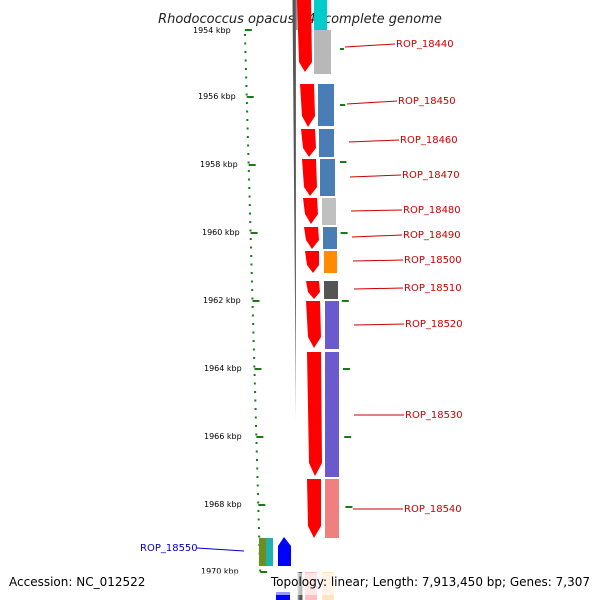 The width and height of the screenshot is (600, 600). Describe the element at coordinates (221, 232) in the screenshot. I see `kbp-label: 1960 kbp` at that location.